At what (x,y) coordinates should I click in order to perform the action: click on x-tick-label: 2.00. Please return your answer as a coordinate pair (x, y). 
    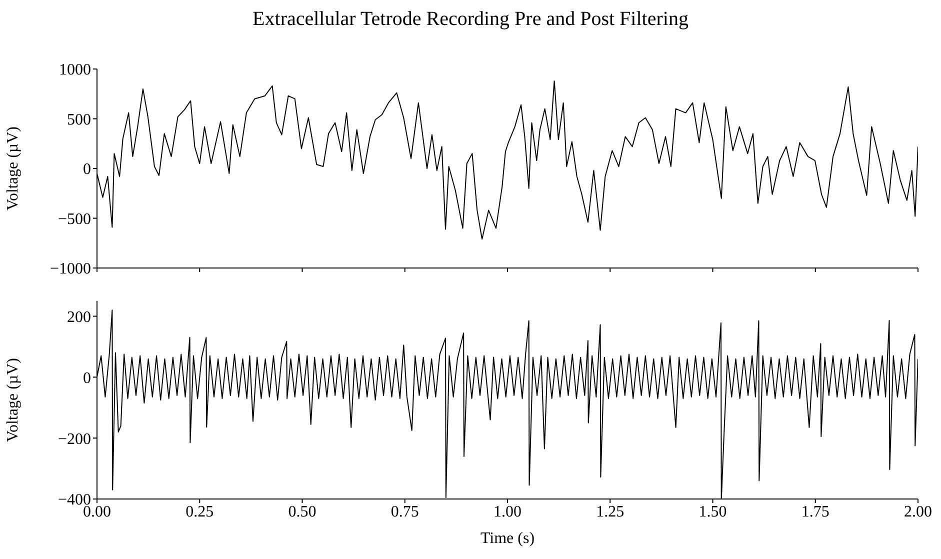
    Looking at the image, I should click on (918, 511).